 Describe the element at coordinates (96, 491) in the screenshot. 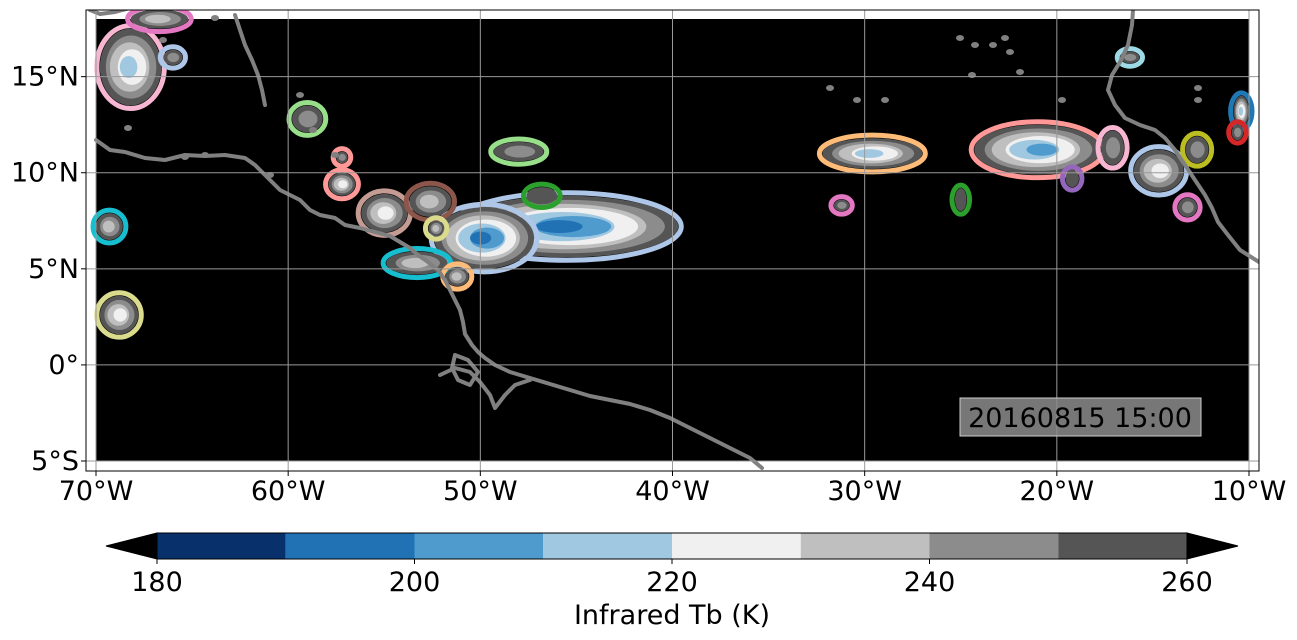

I see `lon-tick-label: 70°W` at that location.